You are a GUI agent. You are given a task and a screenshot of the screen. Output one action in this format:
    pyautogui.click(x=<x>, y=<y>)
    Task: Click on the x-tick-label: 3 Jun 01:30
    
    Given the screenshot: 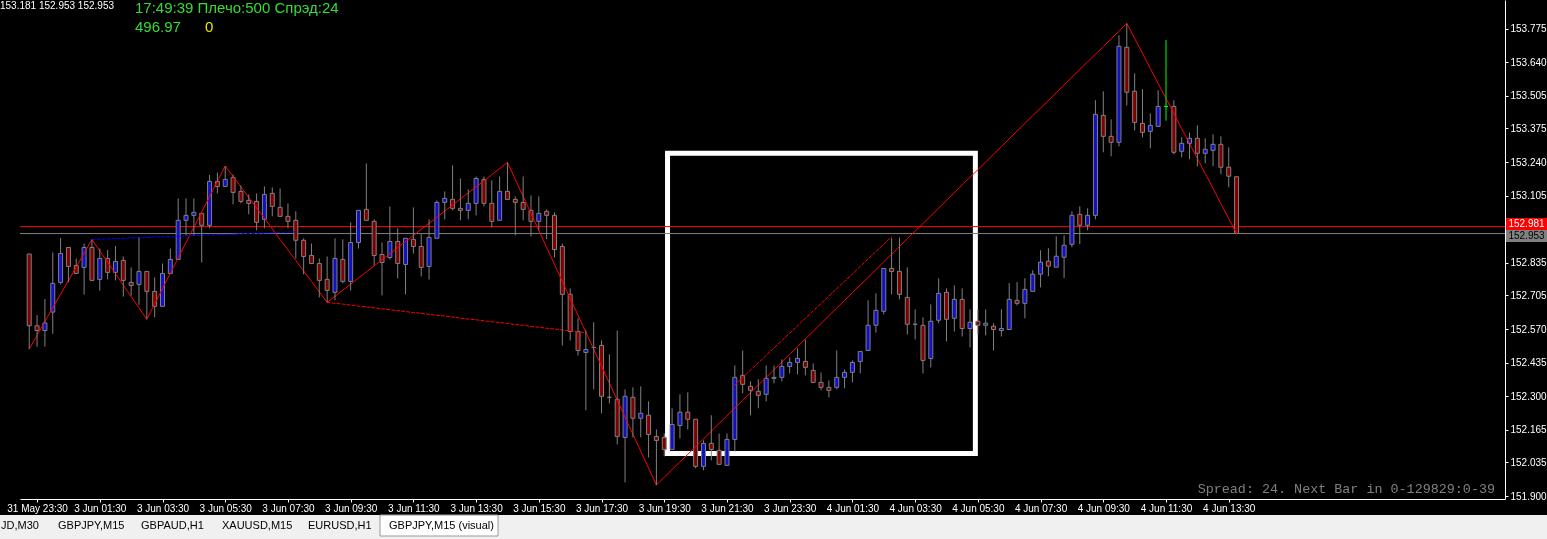 What is the action you would take?
    pyautogui.click(x=100, y=508)
    